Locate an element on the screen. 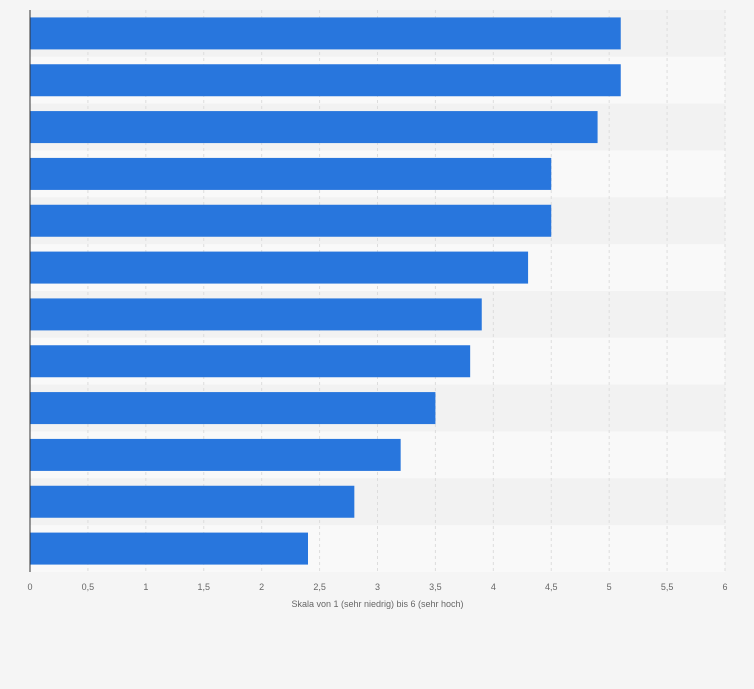 Image resolution: width=754 pixels, height=689 pixels. x-tick-label-5: 2,5 is located at coordinates (319, 587).